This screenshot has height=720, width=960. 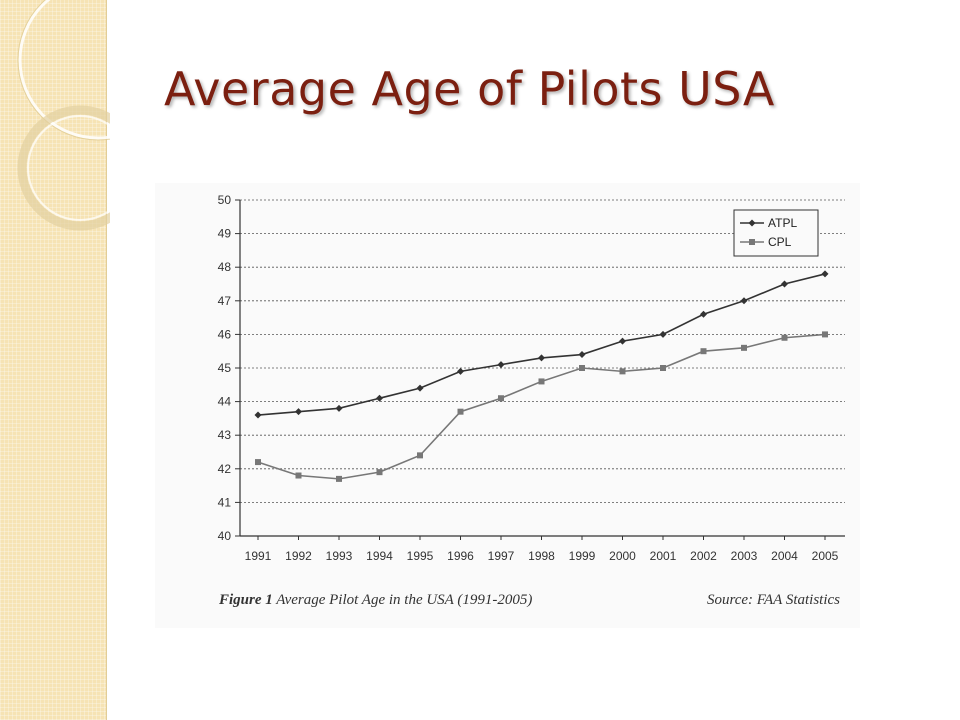 What do you see at coordinates (246, 600) in the screenshot?
I see `figure-caption-label: Figure 1` at bounding box center [246, 600].